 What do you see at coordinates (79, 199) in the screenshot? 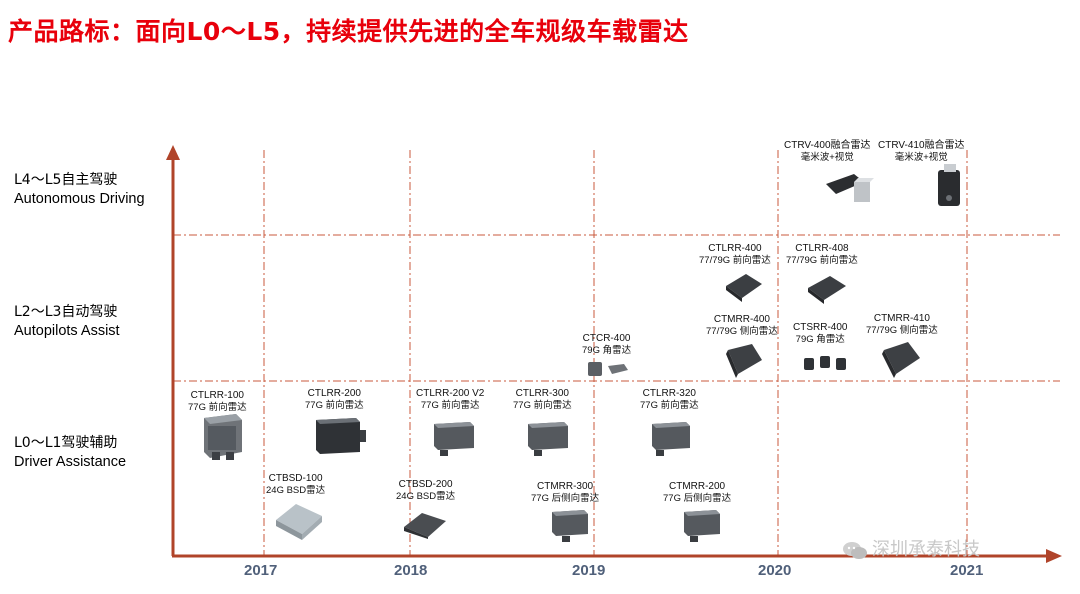
I see `level-en: Autonomous Driving` at bounding box center [79, 199].